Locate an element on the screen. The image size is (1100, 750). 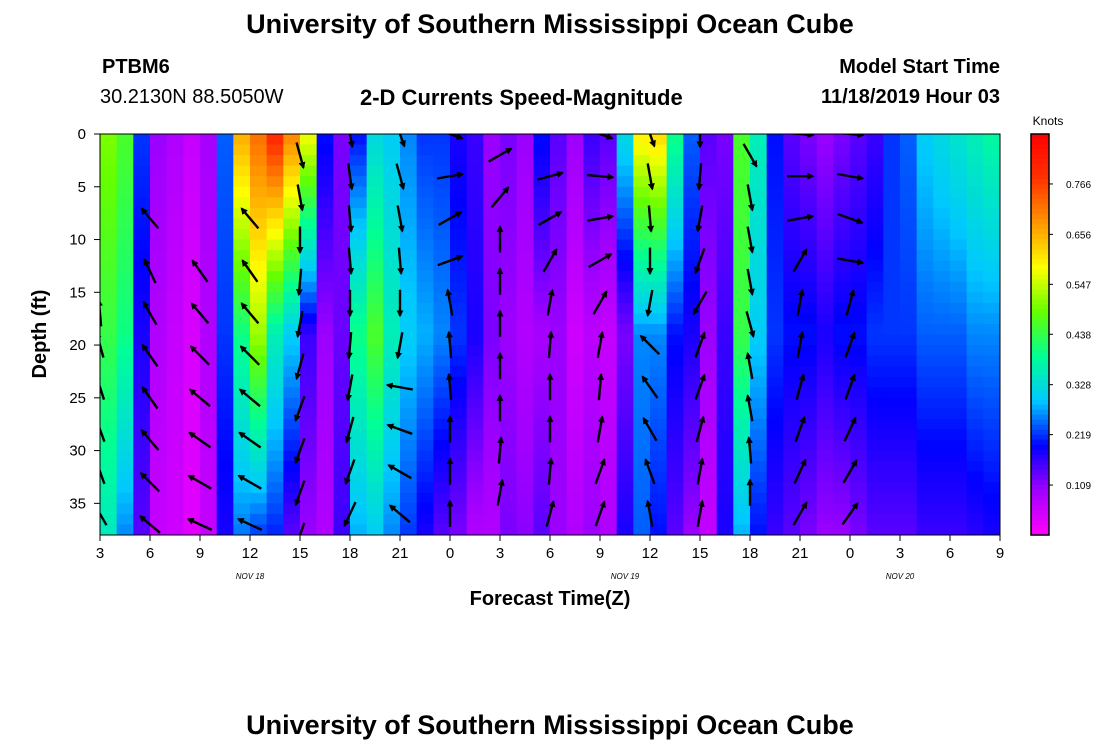
y-tick-label: 15 is located at coordinates (77, 292).